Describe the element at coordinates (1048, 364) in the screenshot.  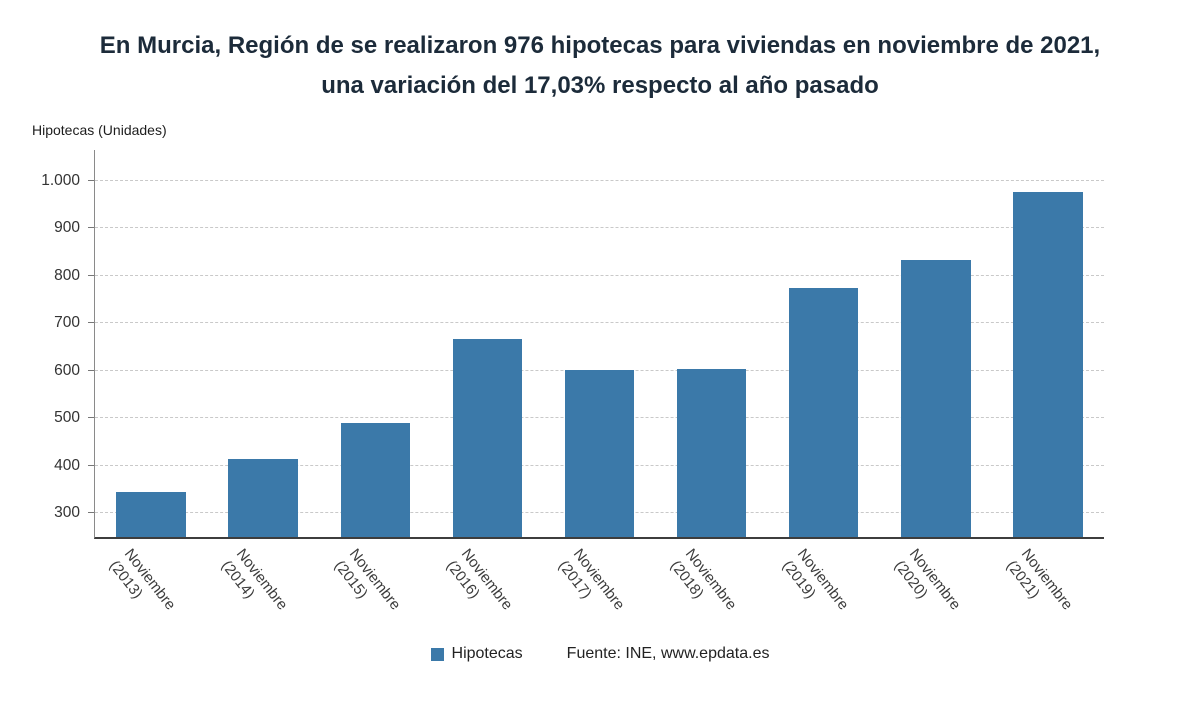
I see `bar-noviembre-2021` at that location.